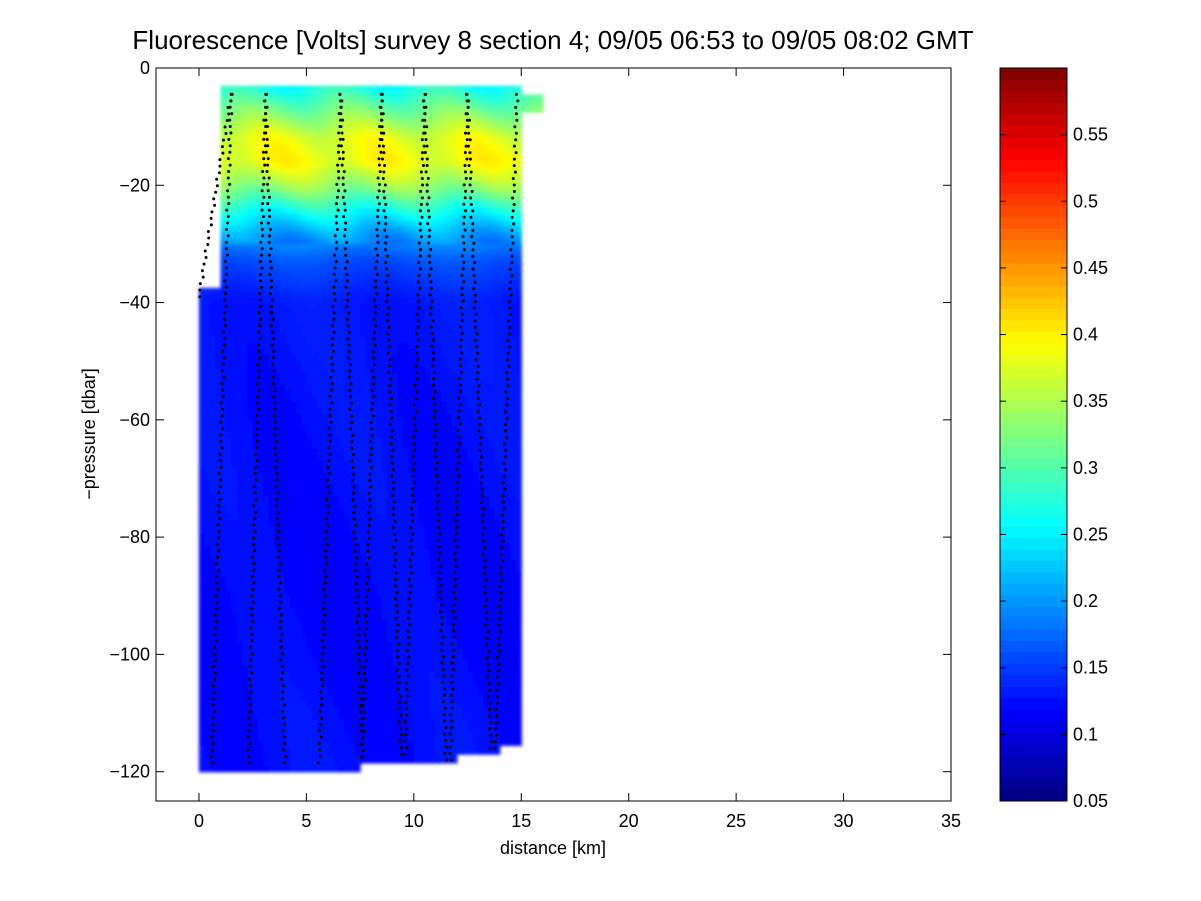 The width and height of the screenshot is (1201, 901). I want to click on x-tick-label: 10, so click(414, 821).